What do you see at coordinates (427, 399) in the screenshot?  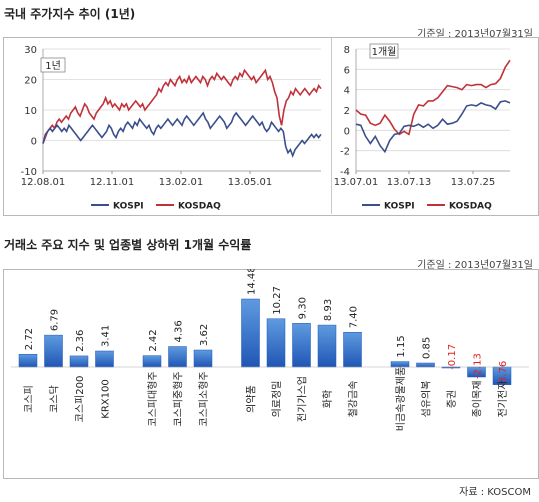 I see `bar-category-label: 섬유의복` at bounding box center [427, 399].